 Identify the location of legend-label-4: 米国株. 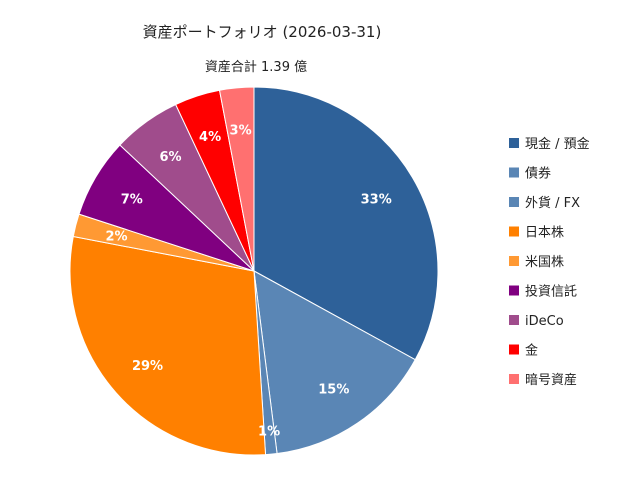
(544, 262).